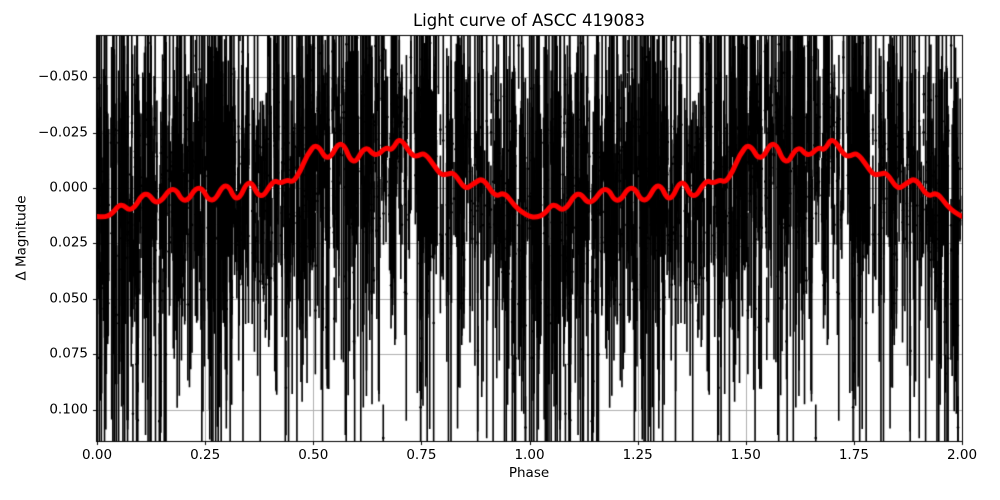 This screenshot has height=500, width=1000. I want to click on y-tick-label: 0.100, so click(68, 409).